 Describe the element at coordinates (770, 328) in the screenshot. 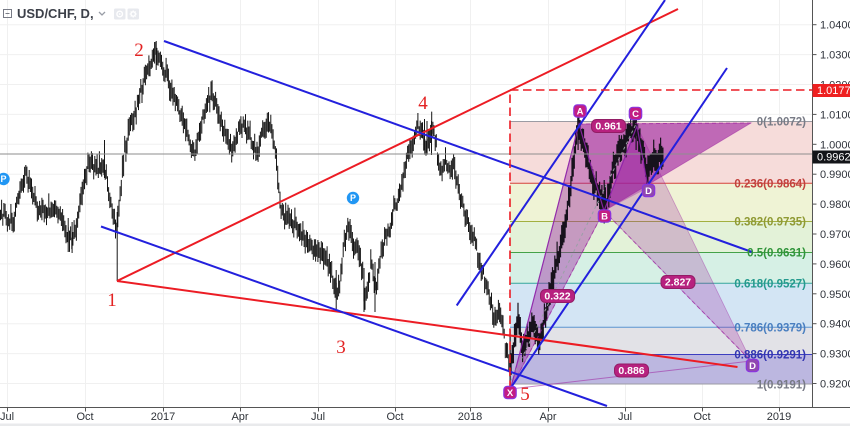

I see `svg-text: 0.786(0.9379)` at that location.